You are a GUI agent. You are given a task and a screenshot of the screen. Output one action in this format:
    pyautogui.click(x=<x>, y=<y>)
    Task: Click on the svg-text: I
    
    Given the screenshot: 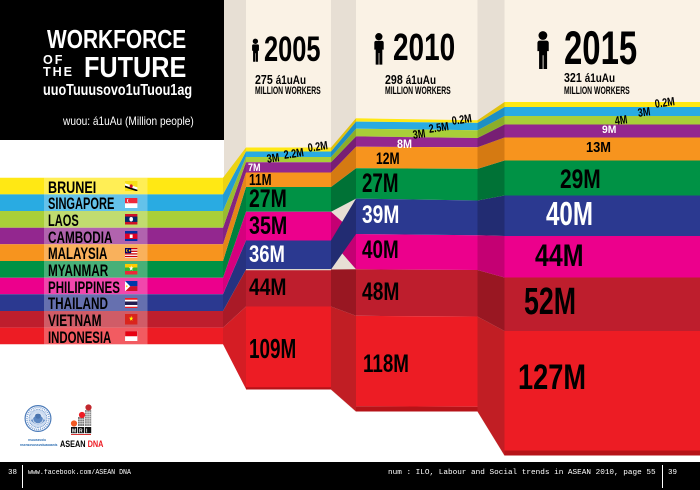 What is the action you would take?
    pyautogui.click(x=87, y=432)
    